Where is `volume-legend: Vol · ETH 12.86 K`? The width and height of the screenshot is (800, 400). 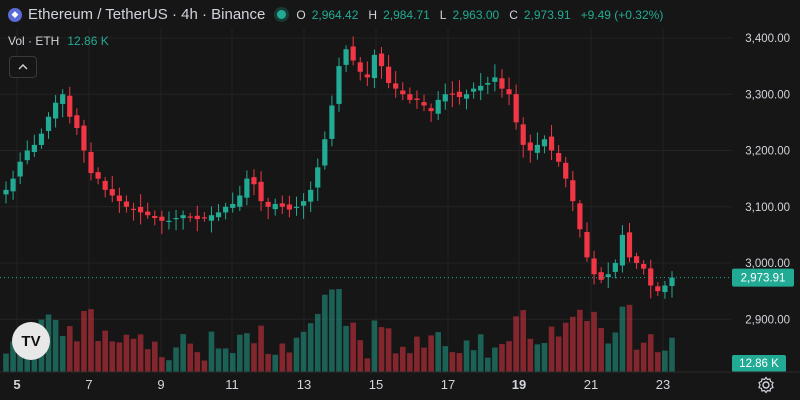
volume-legend: Vol · ETH 12.86 K is located at coordinates (58, 41).